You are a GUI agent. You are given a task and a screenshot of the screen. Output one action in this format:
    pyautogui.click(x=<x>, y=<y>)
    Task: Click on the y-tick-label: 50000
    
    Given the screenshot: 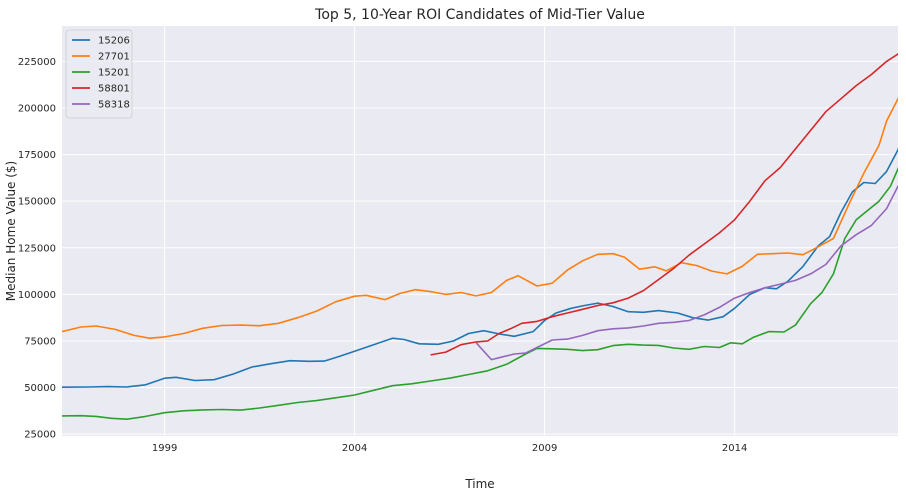 What is the action you would take?
    pyautogui.click(x=40, y=388)
    